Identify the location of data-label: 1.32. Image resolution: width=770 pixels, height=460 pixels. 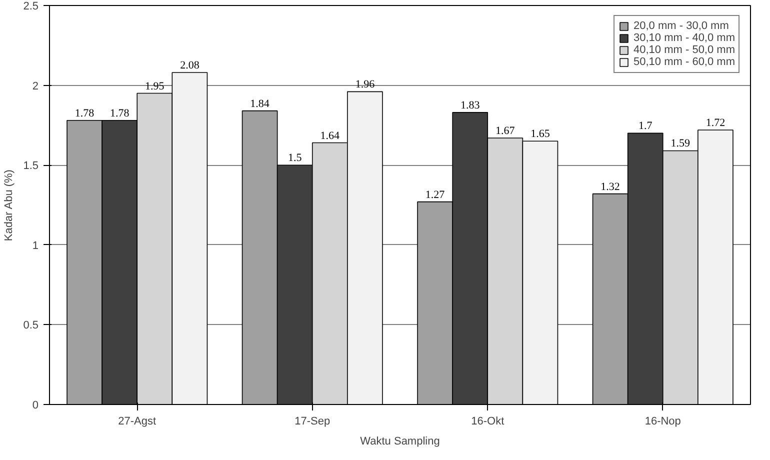
(610, 186).